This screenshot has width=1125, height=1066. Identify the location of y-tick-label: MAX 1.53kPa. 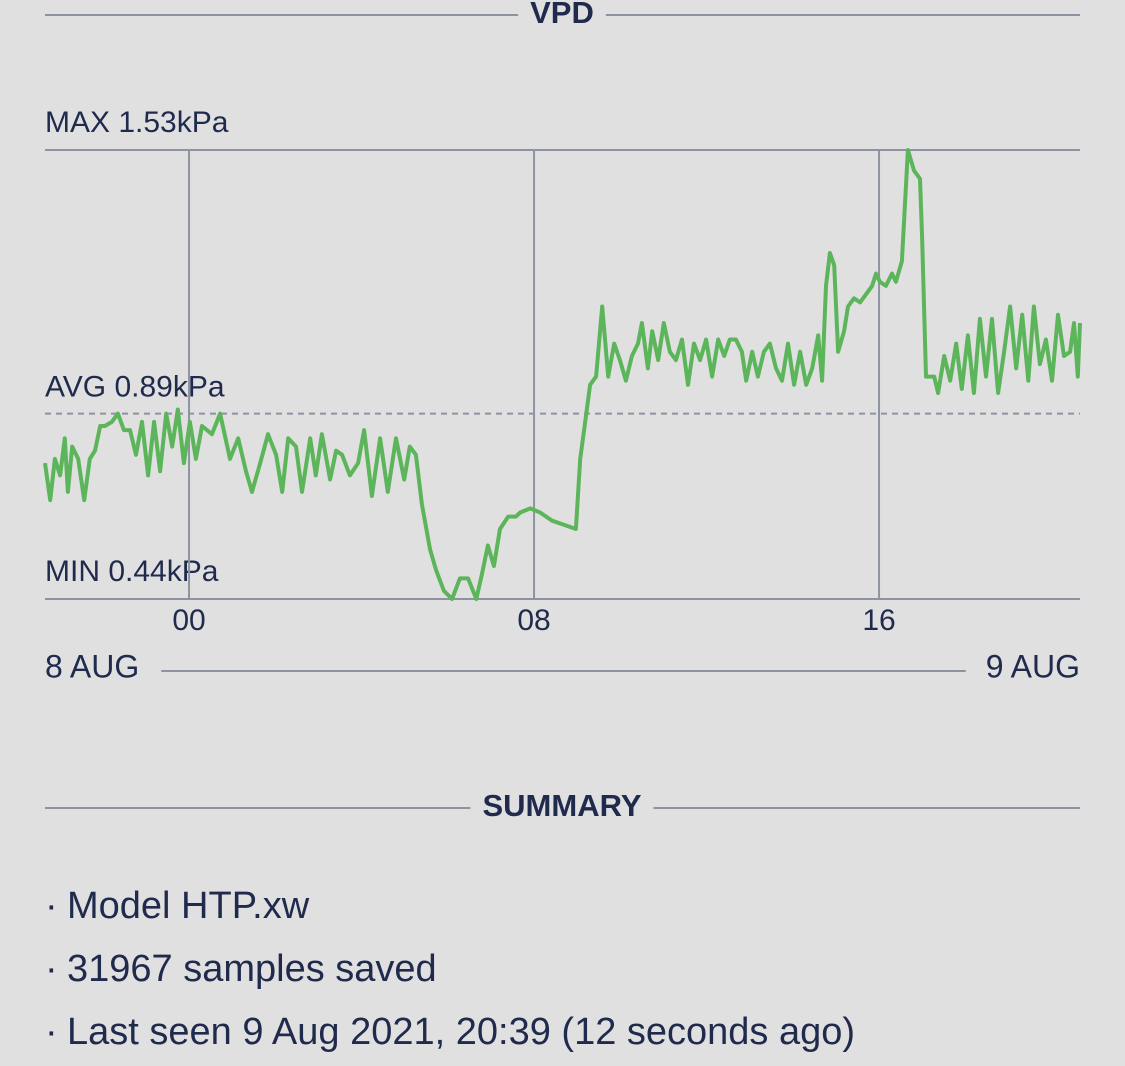
(137, 122).